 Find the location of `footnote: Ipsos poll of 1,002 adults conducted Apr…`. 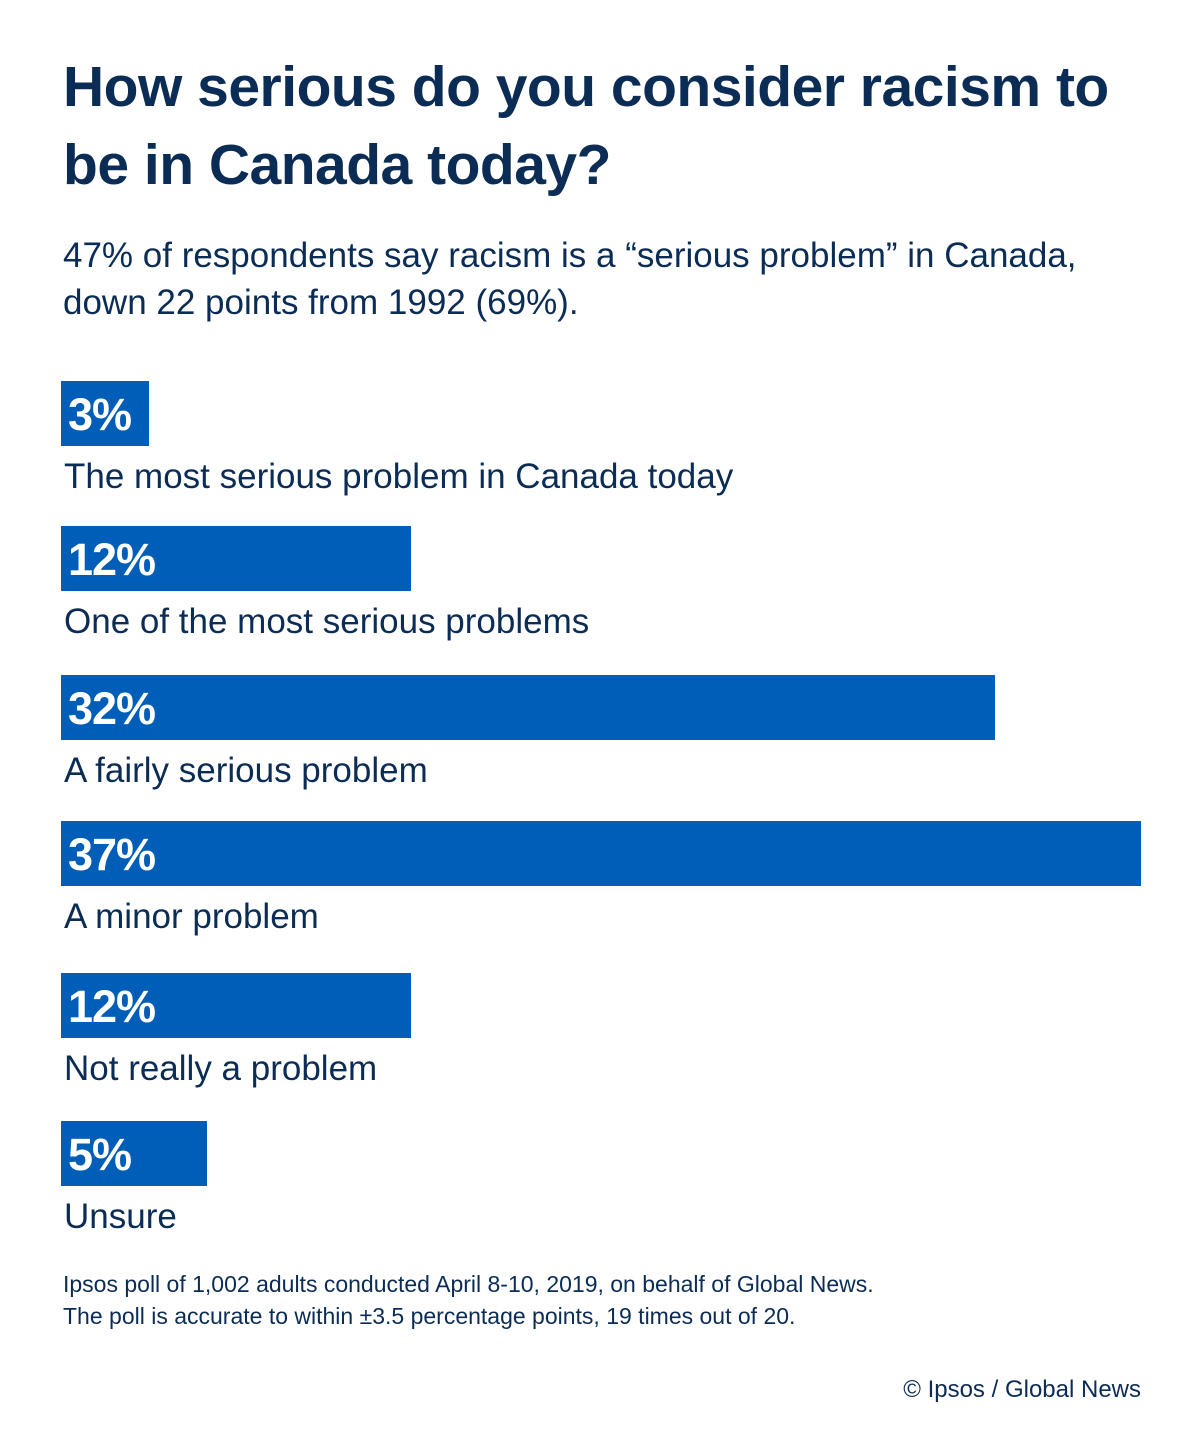

footnote: Ipsos poll of 1,002 adults conducted Apr… is located at coordinates (468, 1300).